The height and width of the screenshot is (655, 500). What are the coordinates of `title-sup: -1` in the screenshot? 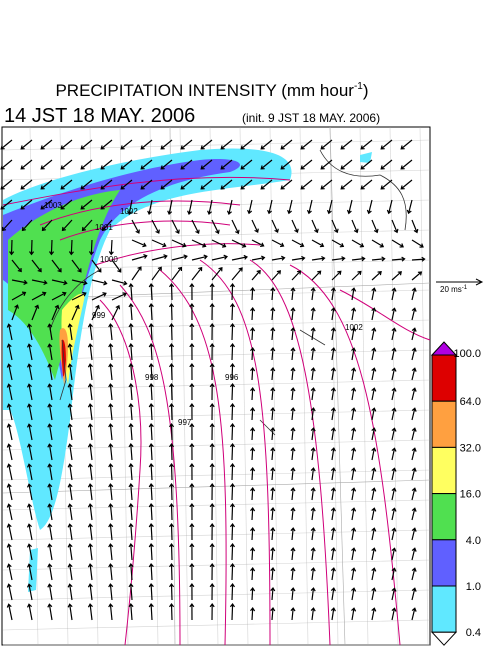 It's located at (358, 86).